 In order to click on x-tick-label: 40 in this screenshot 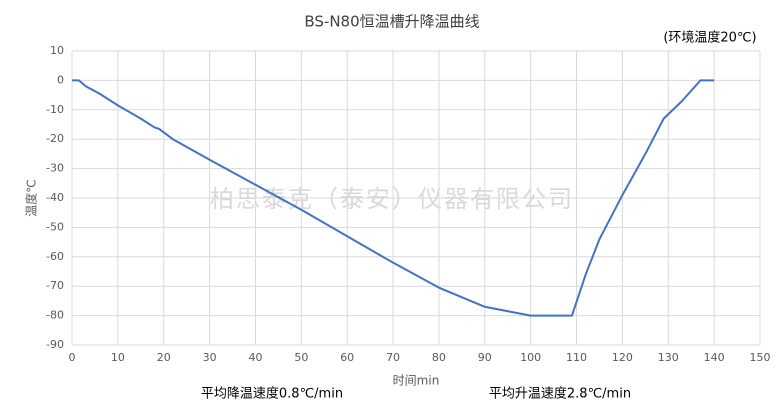, I will do `click(255, 357)`.